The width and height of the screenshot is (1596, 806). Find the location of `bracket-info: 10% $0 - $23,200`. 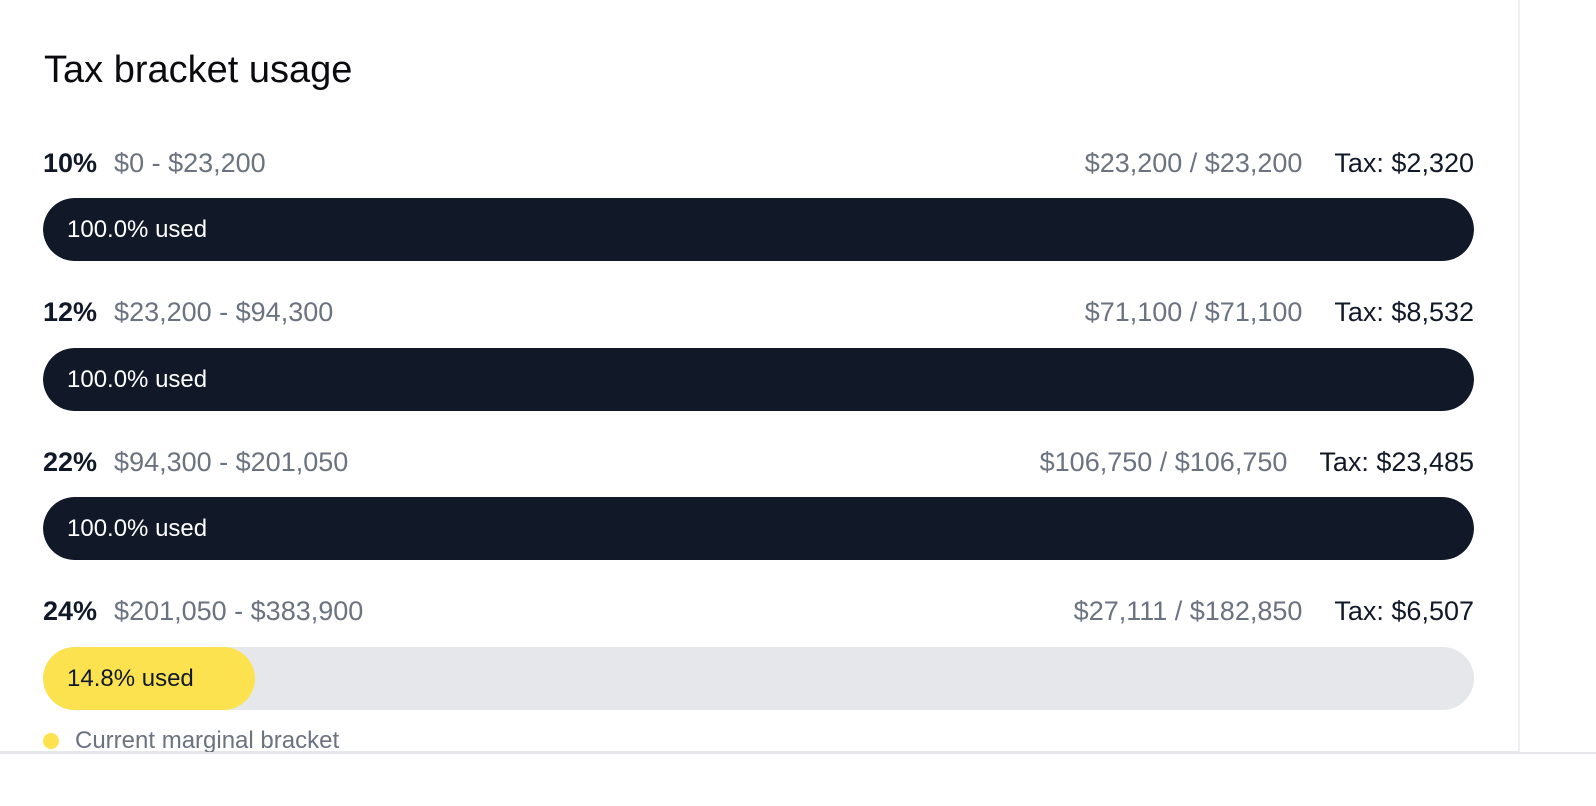

bracket-info: 10% $0 - $23,200 is located at coordinates (154, 163).